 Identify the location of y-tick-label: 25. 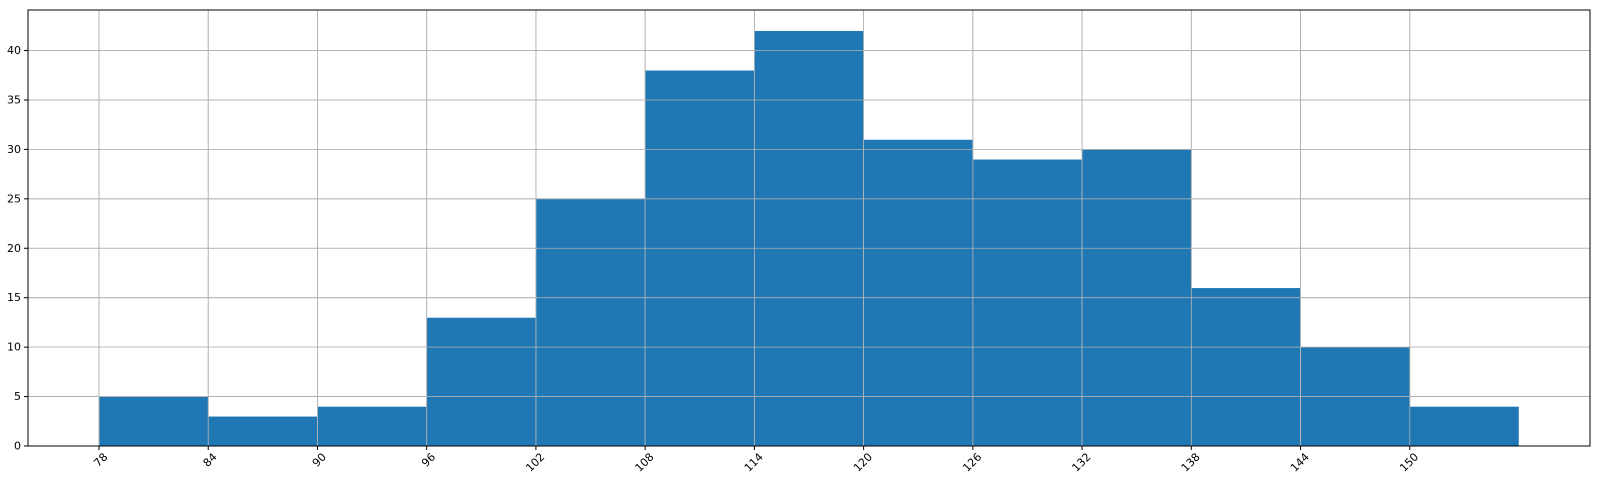
(14, 198).